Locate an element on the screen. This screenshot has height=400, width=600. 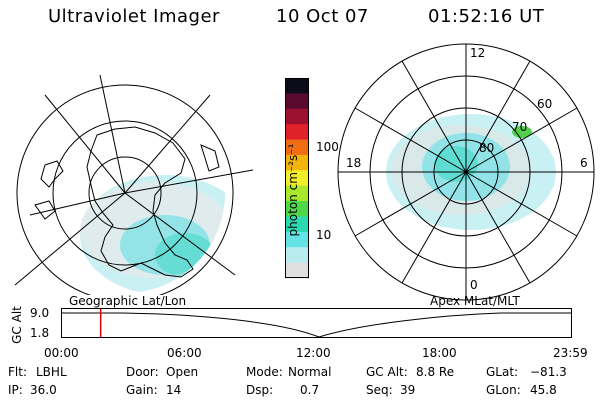
colorbar-frame is located at coordinates (297, 178).